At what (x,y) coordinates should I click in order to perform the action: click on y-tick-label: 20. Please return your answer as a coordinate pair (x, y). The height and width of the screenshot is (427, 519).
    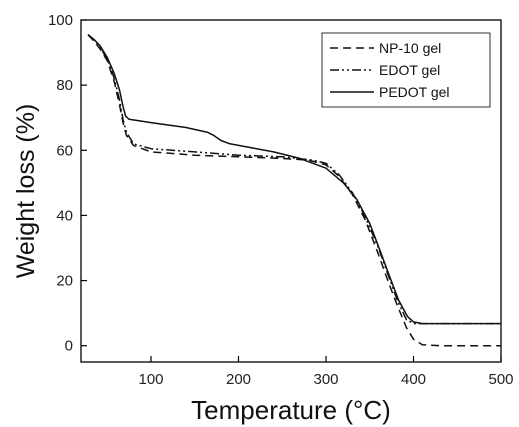
    Looking at the image, I should click on (64, 281).